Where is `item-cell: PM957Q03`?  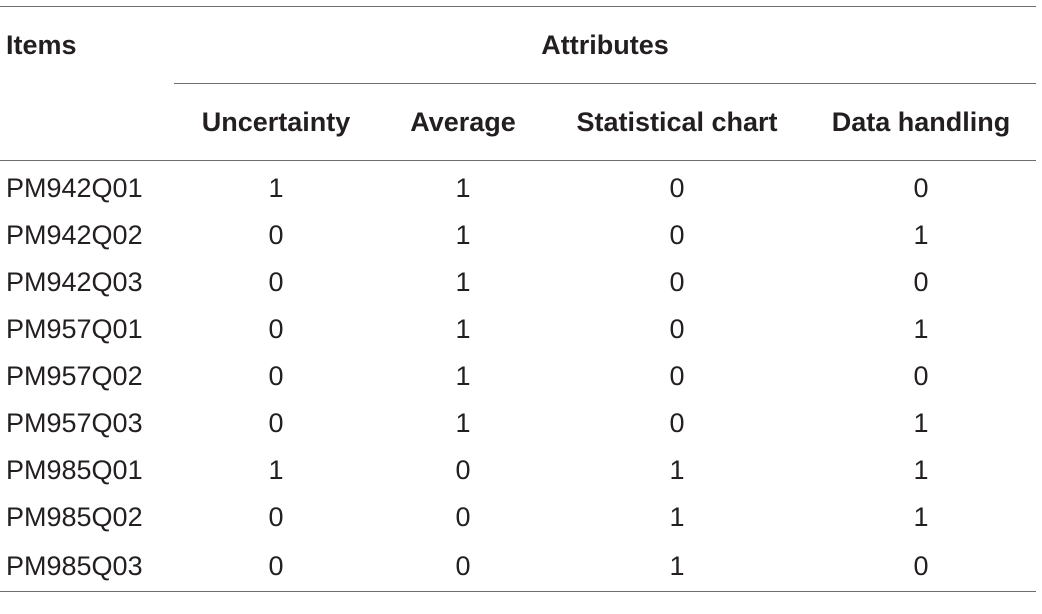 item-cell: PM957Q03 is located at coordinates (74, 423).